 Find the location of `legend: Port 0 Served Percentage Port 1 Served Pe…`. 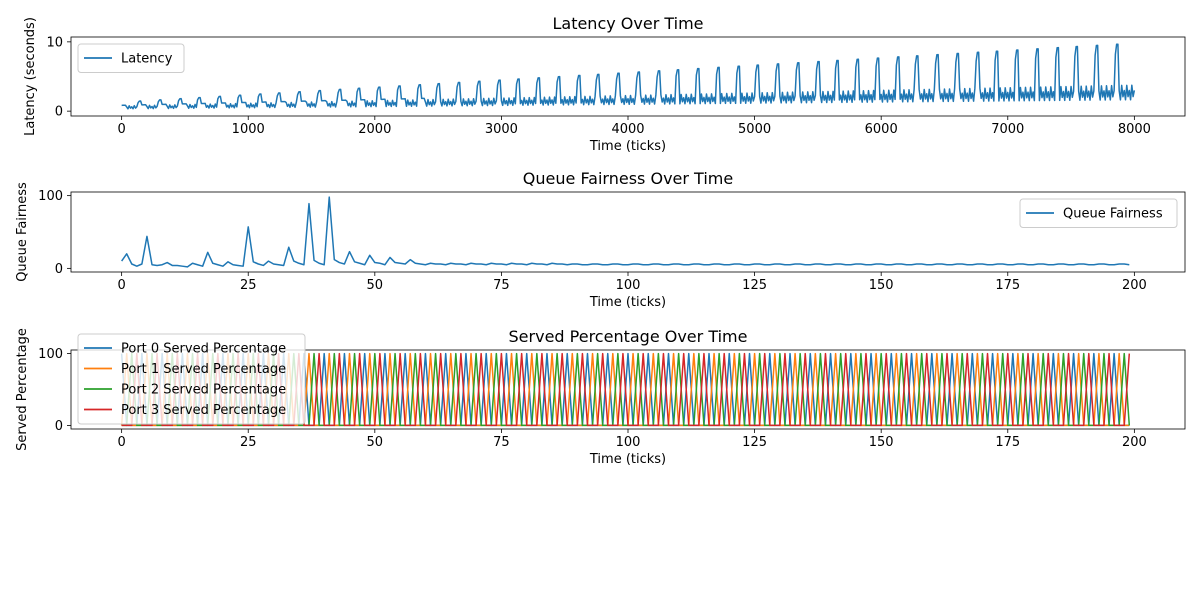

legend: Port 0 Served Percentage Port 1 Served Pe… is located at coordinates (191, 379).